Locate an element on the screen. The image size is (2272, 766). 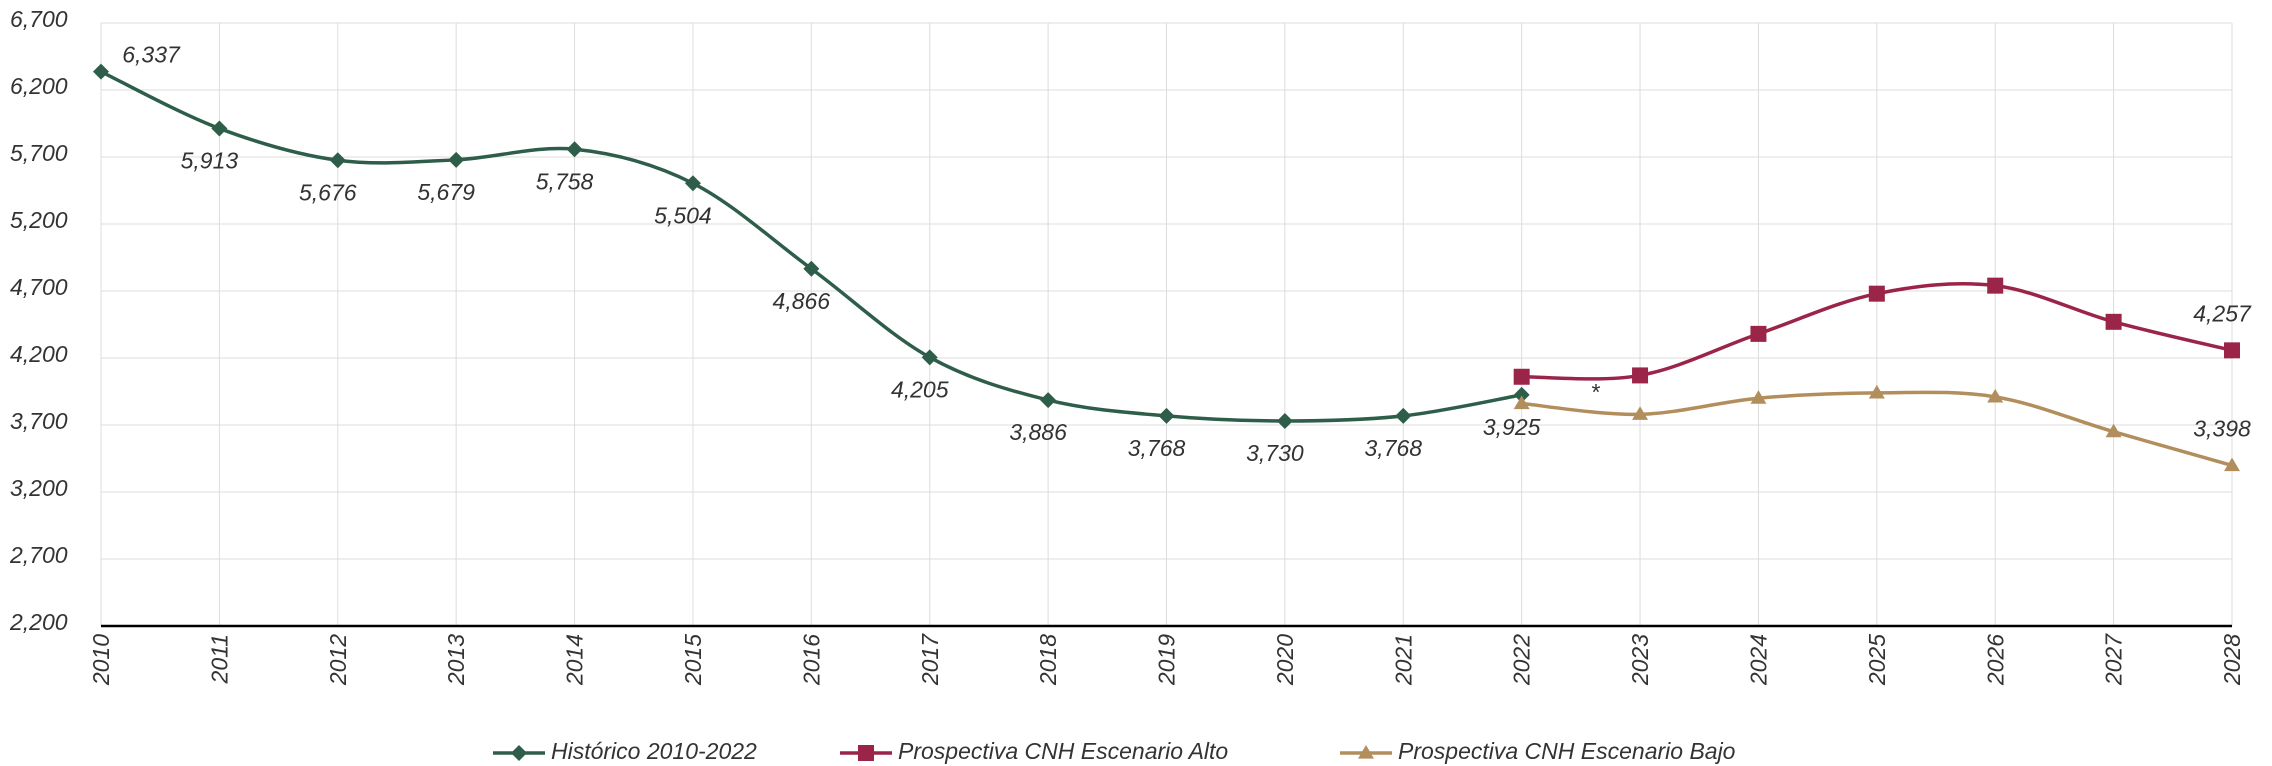
x-tick-label: 2017 is located at coordinates (930, 659).